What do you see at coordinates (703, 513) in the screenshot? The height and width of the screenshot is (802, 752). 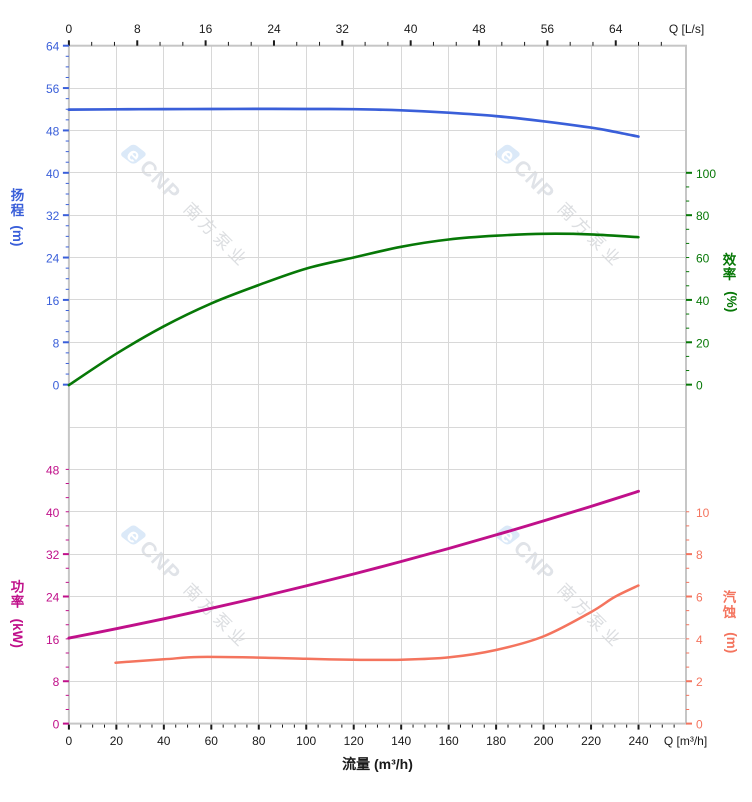 I see `svg-text: 10` at bounding box center [703, 513].